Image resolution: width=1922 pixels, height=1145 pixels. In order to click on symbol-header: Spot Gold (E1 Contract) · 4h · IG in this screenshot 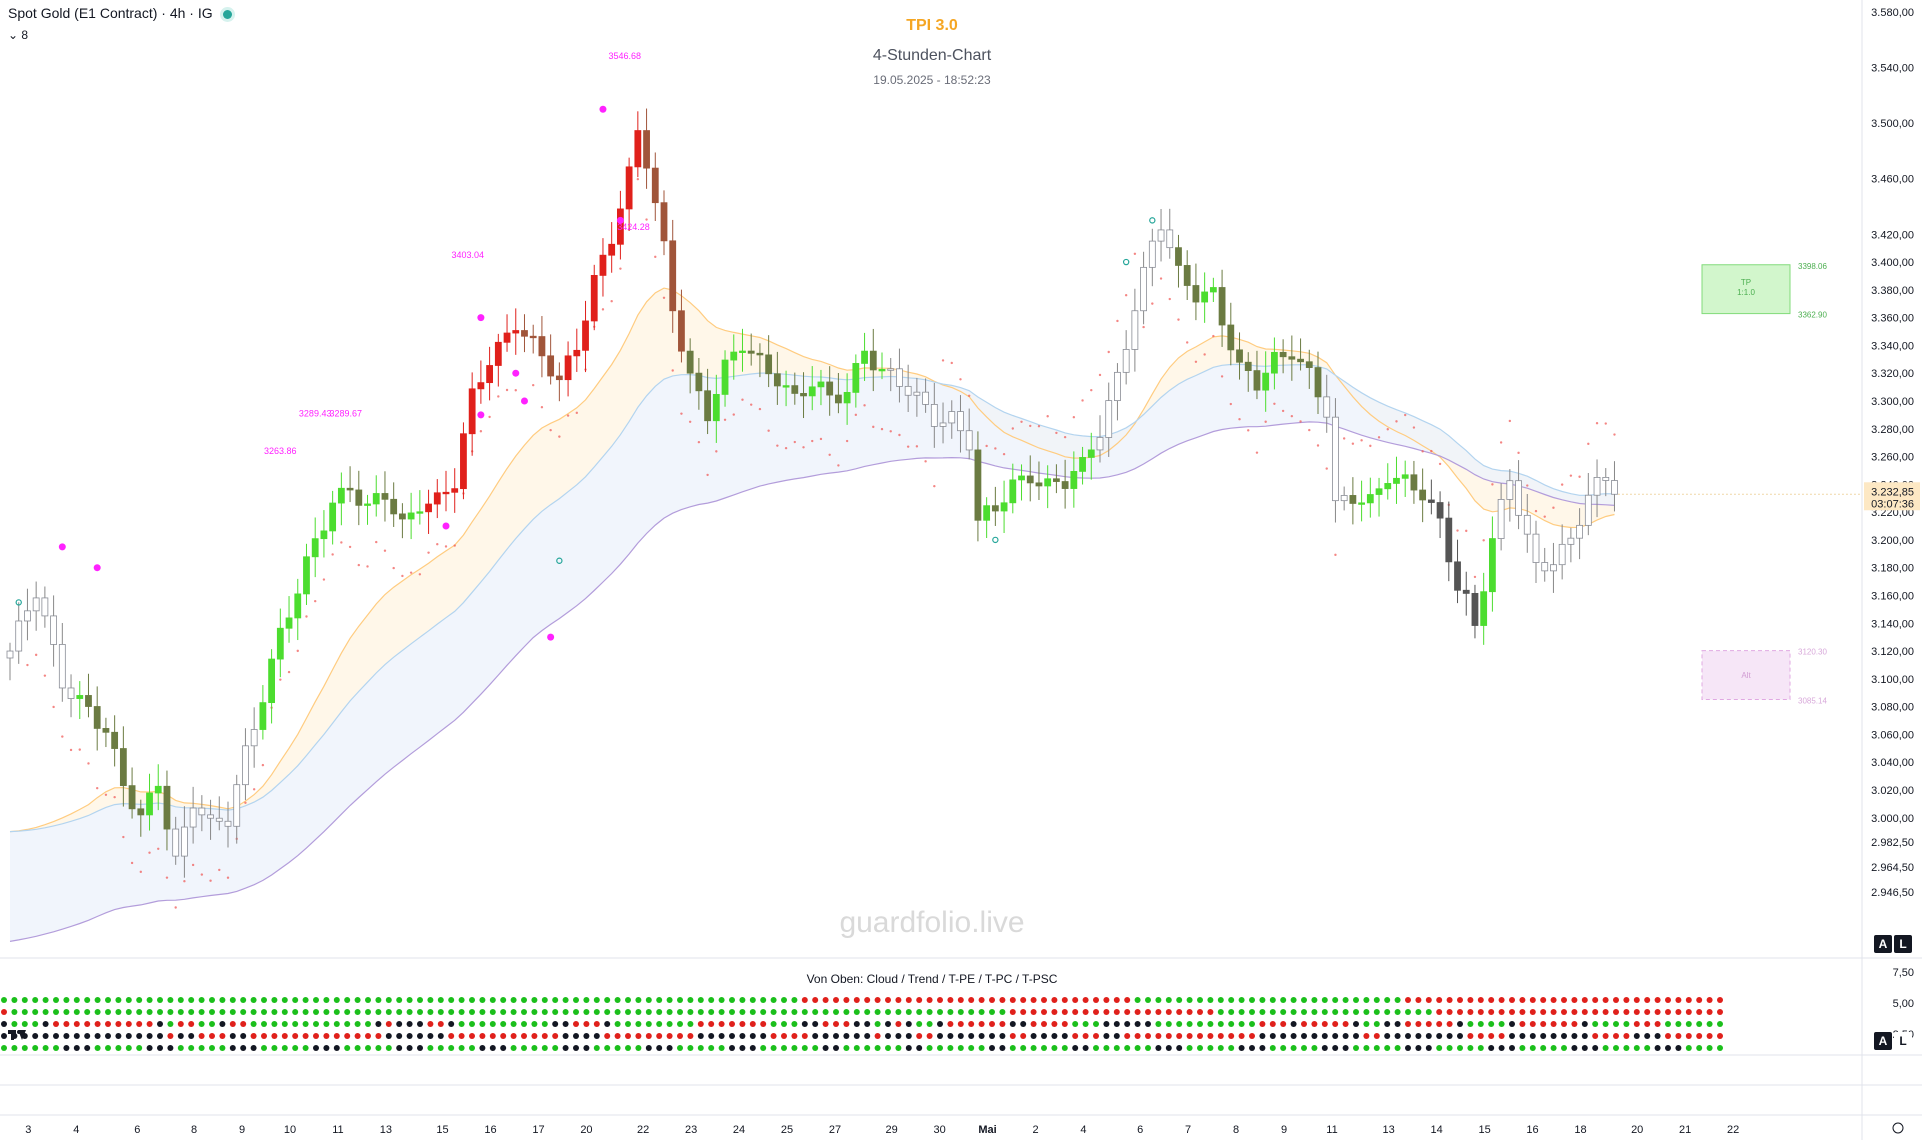, I will do `click(120, 13)`.